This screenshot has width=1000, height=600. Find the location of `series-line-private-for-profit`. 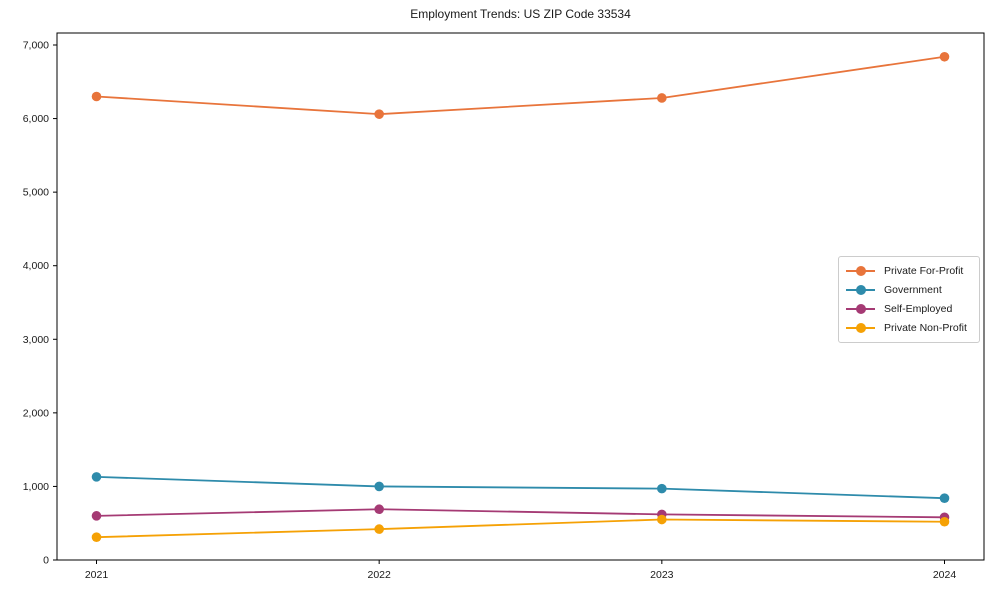

series-line-private-for-profit is located at coordinates (520, 85).